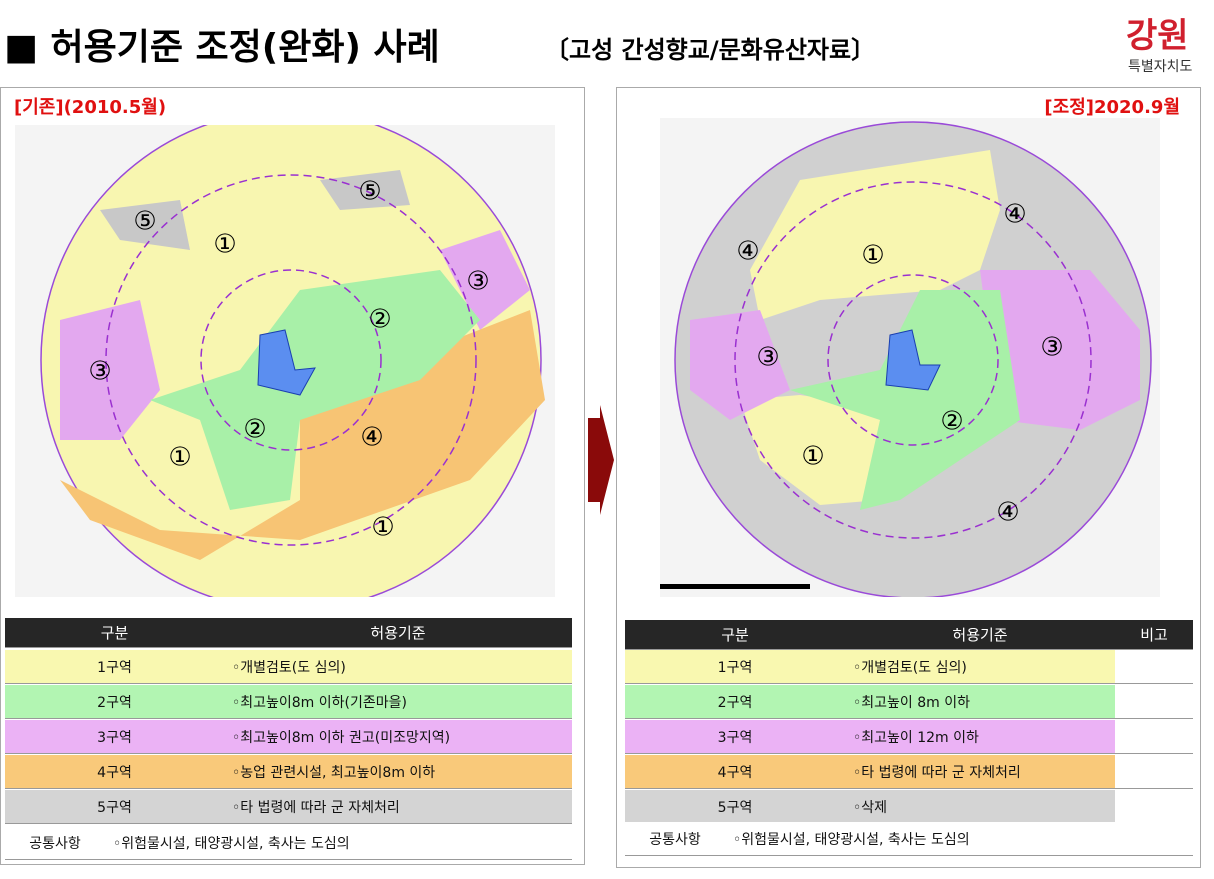 This screenshot has height=879, width=1214. Describe the element at coordinates (222, 47) in the screenshot. I see `title: ■ 허용기준 조정(완화) 사례` at that location.